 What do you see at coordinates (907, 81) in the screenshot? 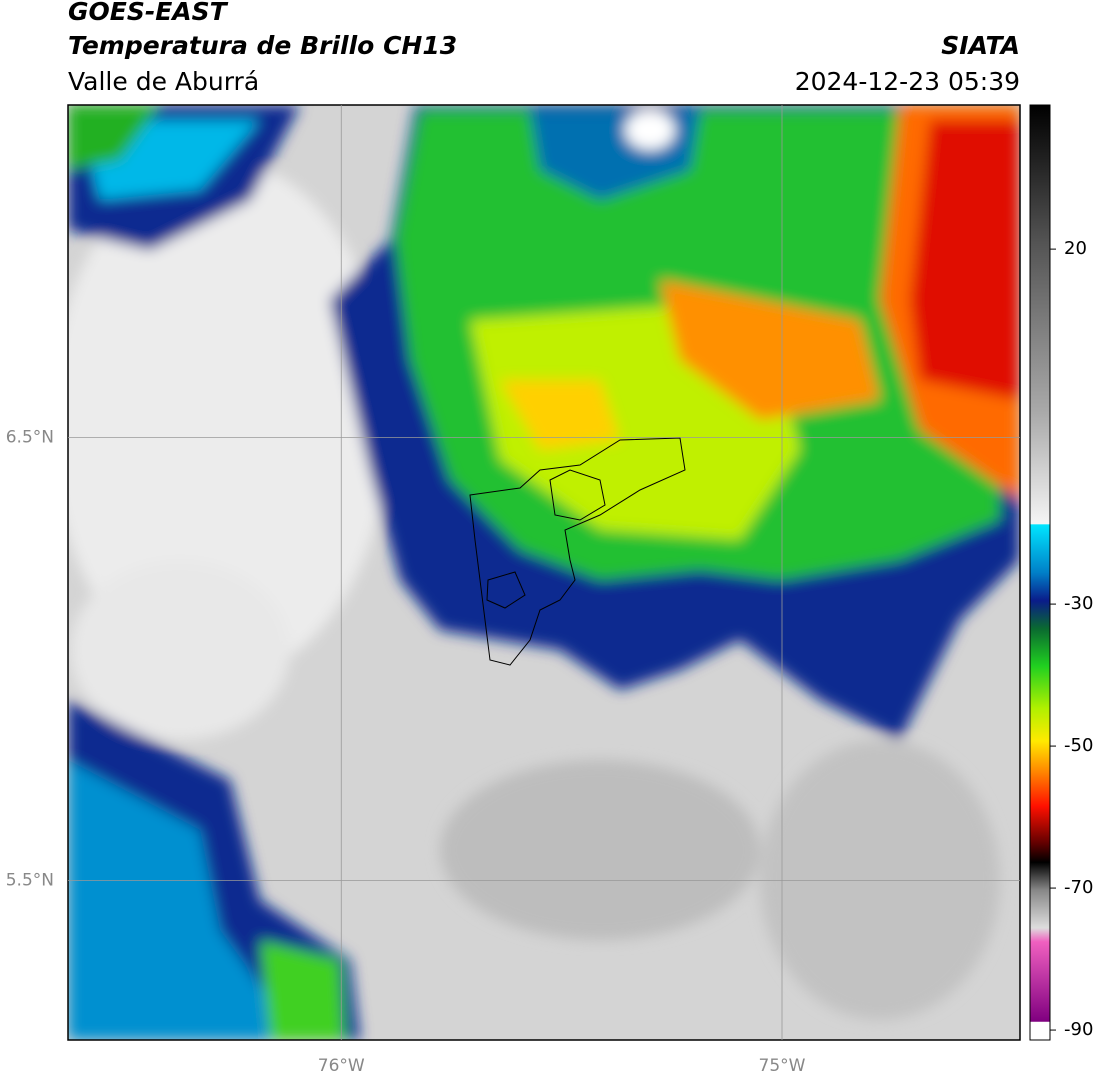
I see `datetime: 2024-12-23 05:39` at bounding box center [907, 81].